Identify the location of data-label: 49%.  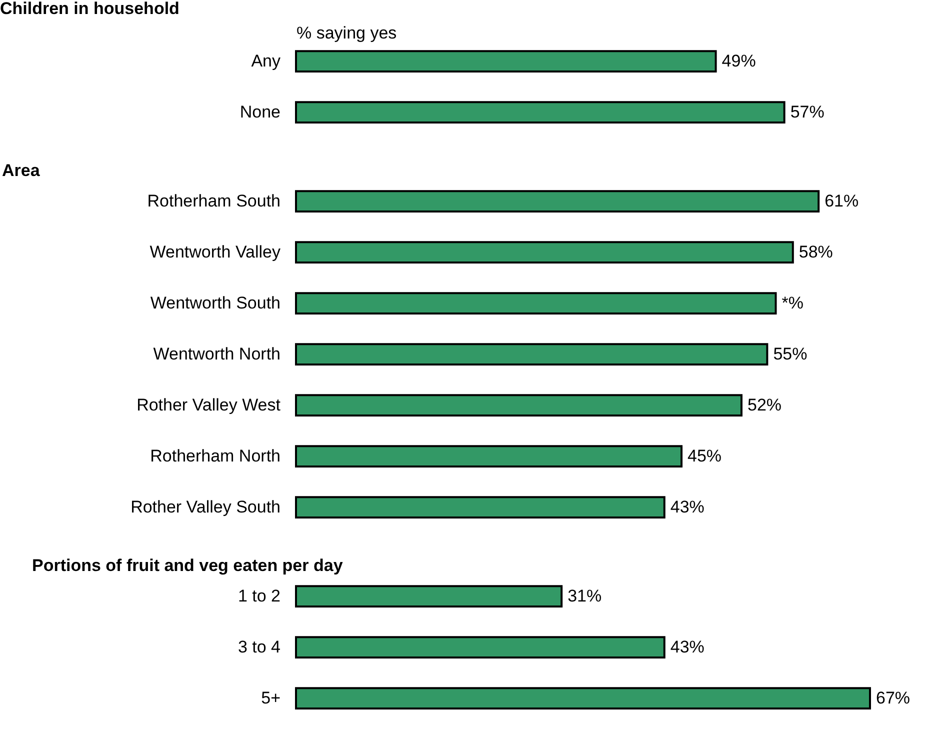
(739, 60).